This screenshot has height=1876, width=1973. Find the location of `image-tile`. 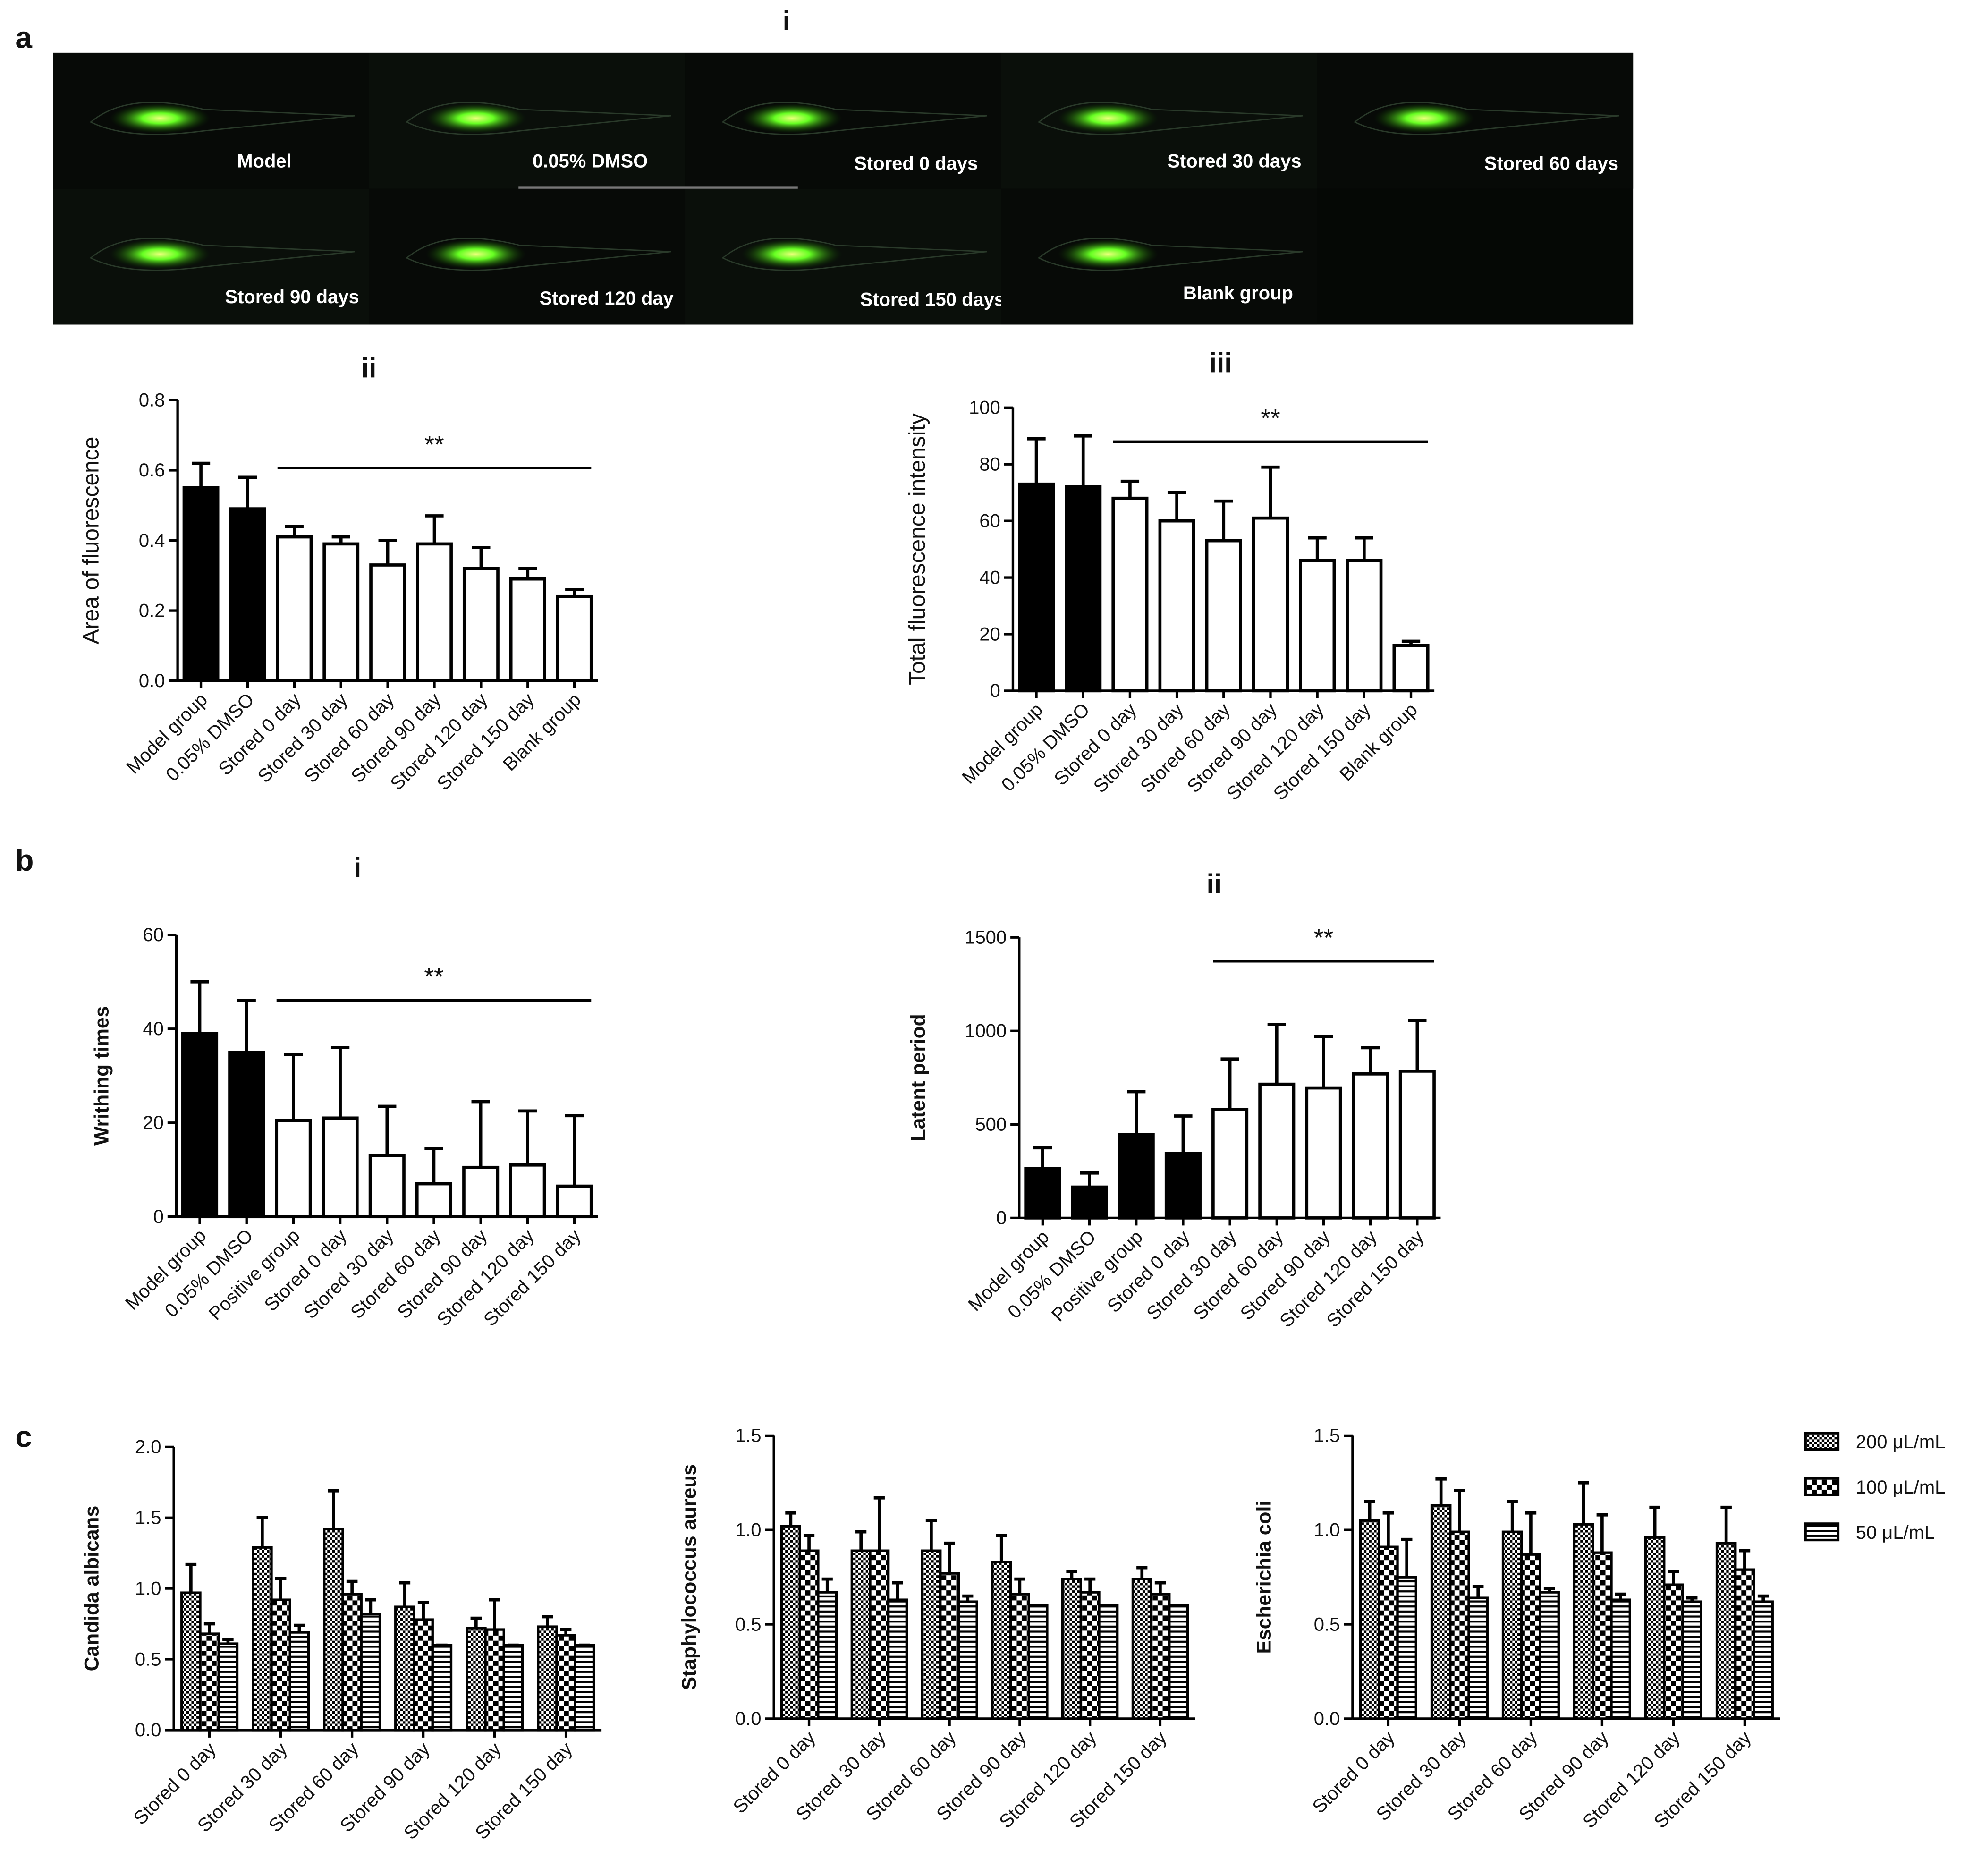

image-tile is located at coordinates (527, 120).